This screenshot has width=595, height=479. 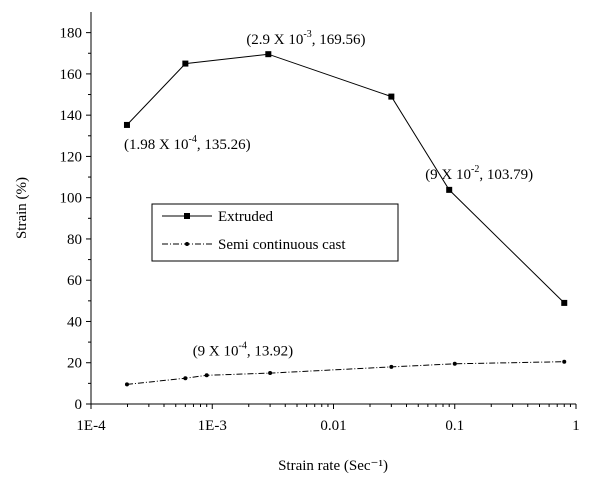 I want to click on y-tick-label: 20, so click(x=74, y=364).